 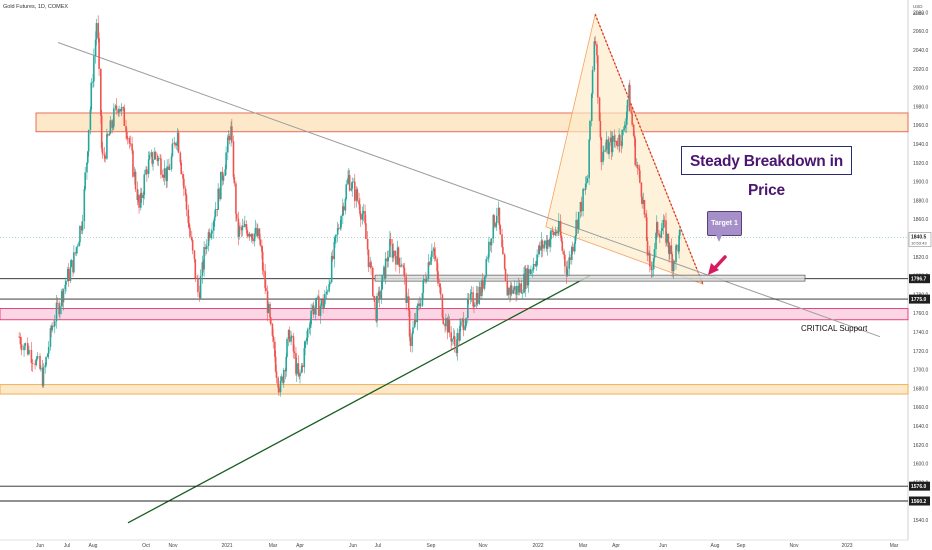 What do you see at coordinates (300, 546) in the screenshot?
I see `time-tick-label: Apr` at bounding box center [300, 546].